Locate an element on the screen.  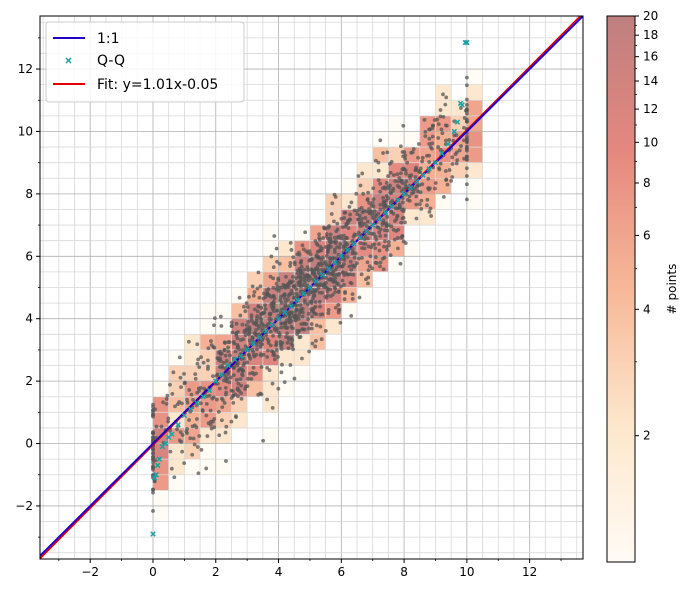
legend-label-fit: Fit: y=1.01x-0.05 is located at coordinates (157, 85).